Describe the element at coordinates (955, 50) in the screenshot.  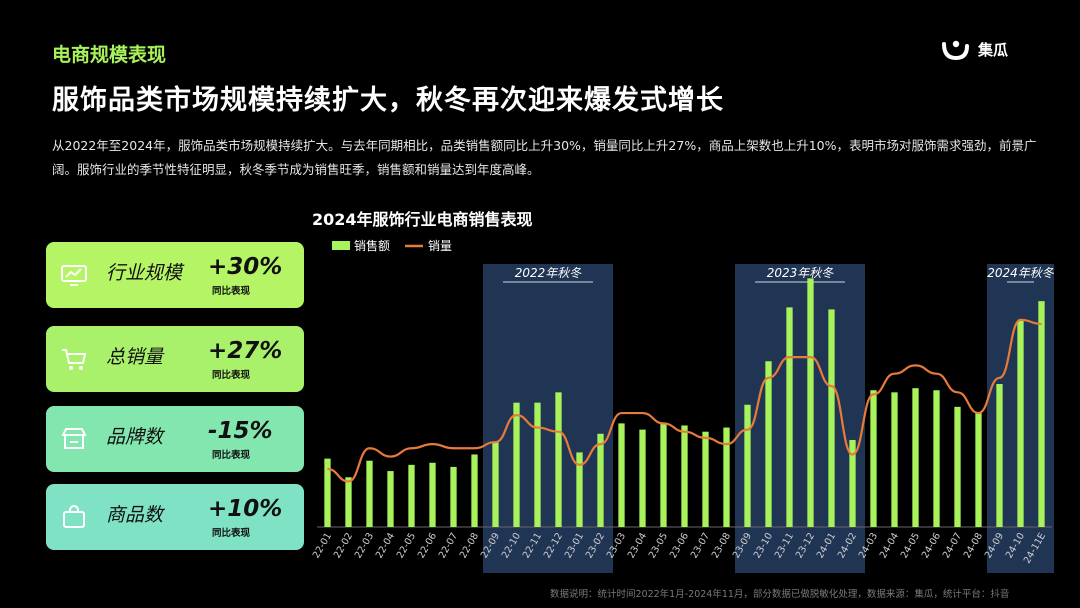
I see `logo-icon` at that location.